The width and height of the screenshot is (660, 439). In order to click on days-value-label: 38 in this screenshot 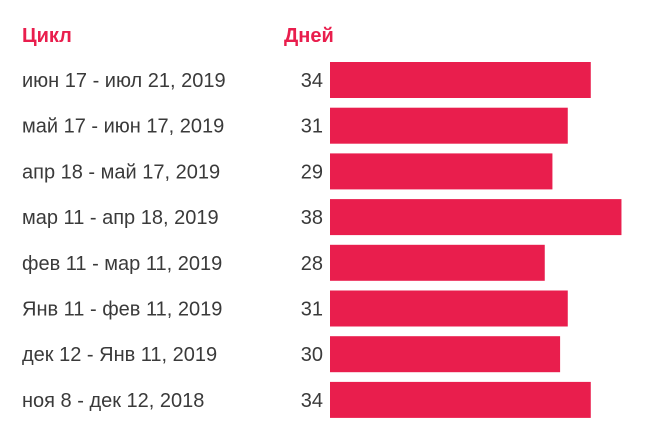, I will do `click(312, 218)`.